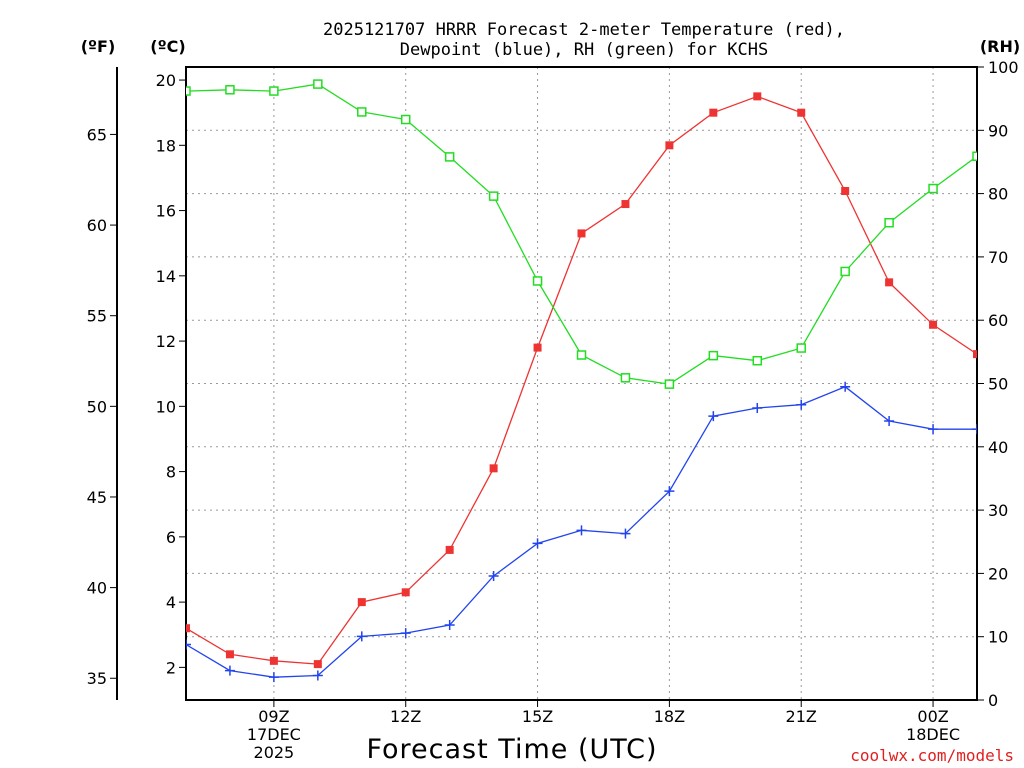 Image resolution: width=1024 pixels, height=768 pixels. I want to click on celsius-tick-label: 4, so click(171, 602).